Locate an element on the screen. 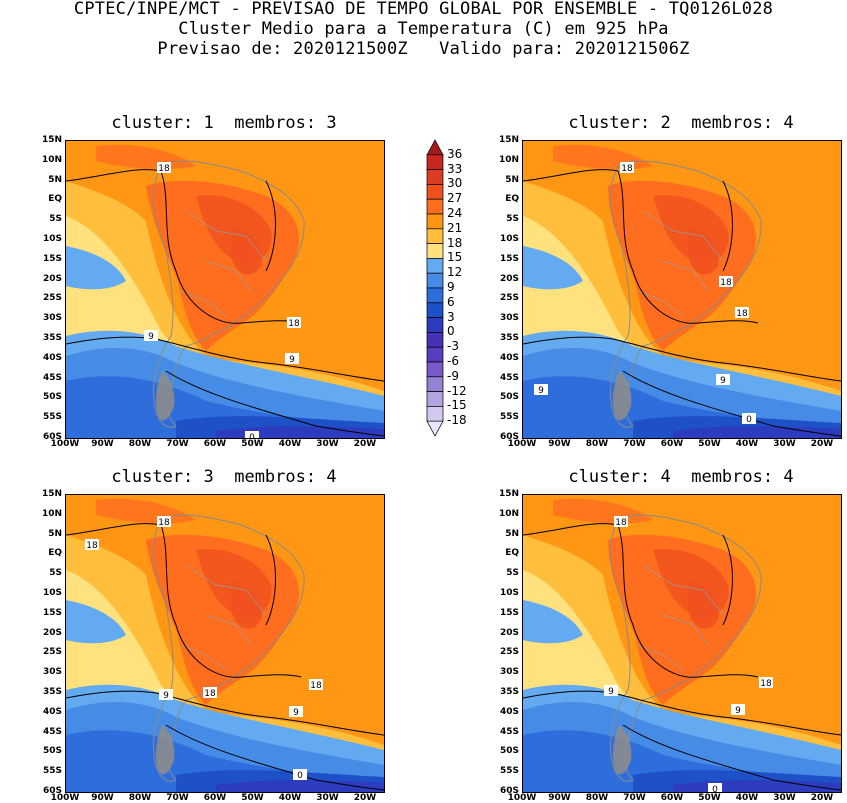 This screenshot has height=803, width=847. colorbar-label: 12 is located at coordinates (455, 272).